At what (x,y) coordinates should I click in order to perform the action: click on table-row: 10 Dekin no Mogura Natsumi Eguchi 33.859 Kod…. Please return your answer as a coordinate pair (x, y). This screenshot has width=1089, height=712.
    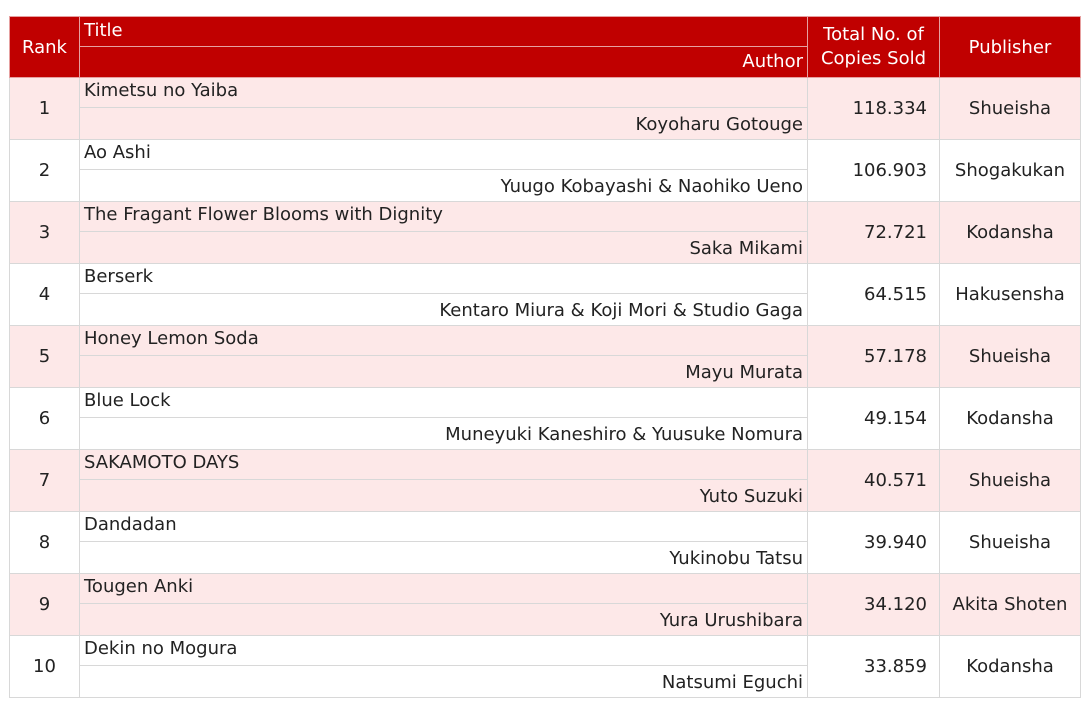
    Looking at the image, I should click on (545, 666).